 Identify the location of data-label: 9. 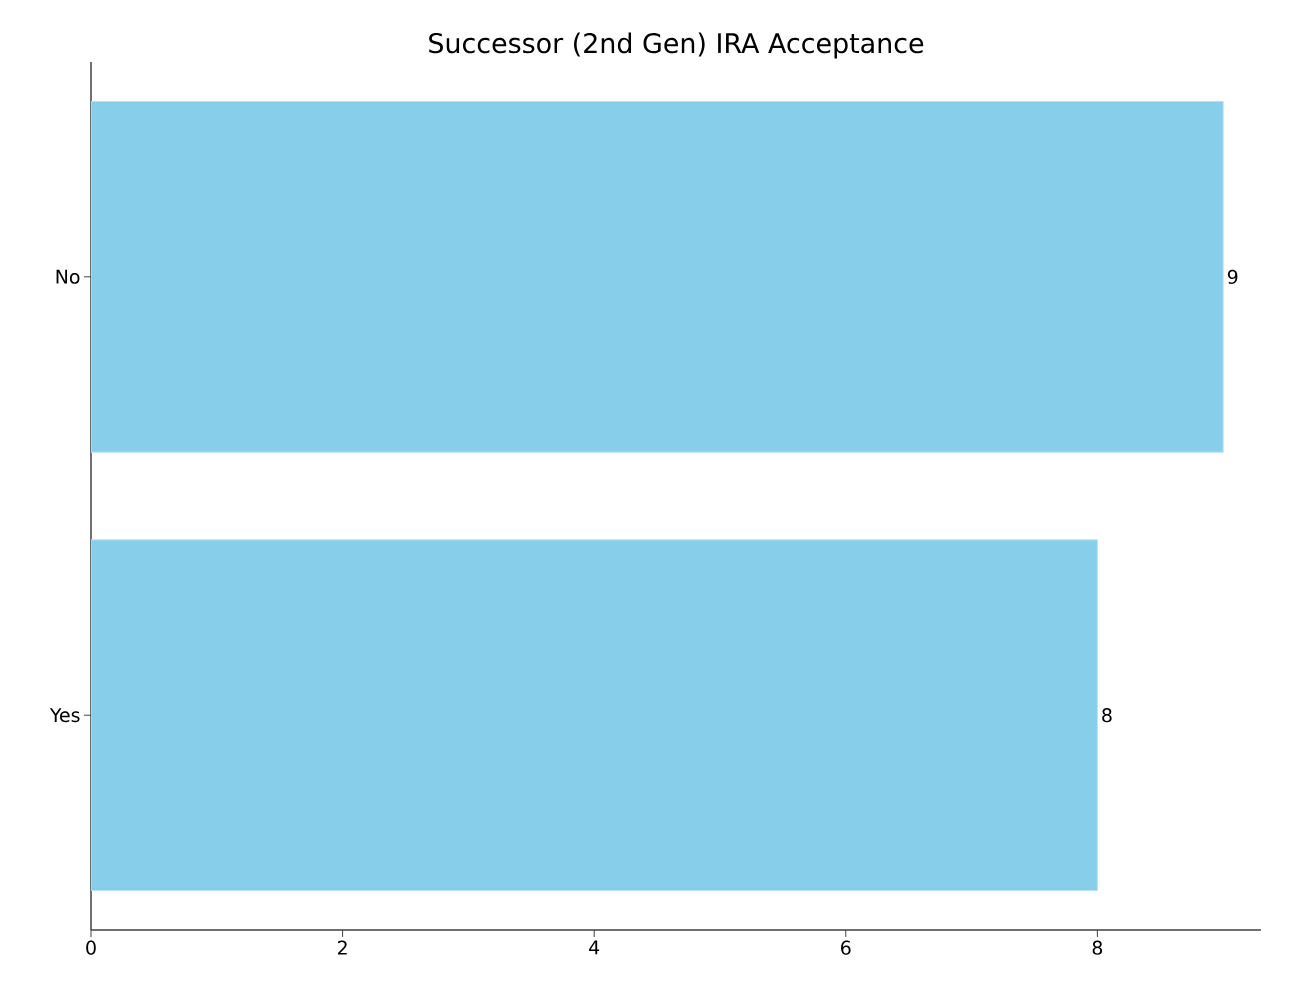
(1232, 276).